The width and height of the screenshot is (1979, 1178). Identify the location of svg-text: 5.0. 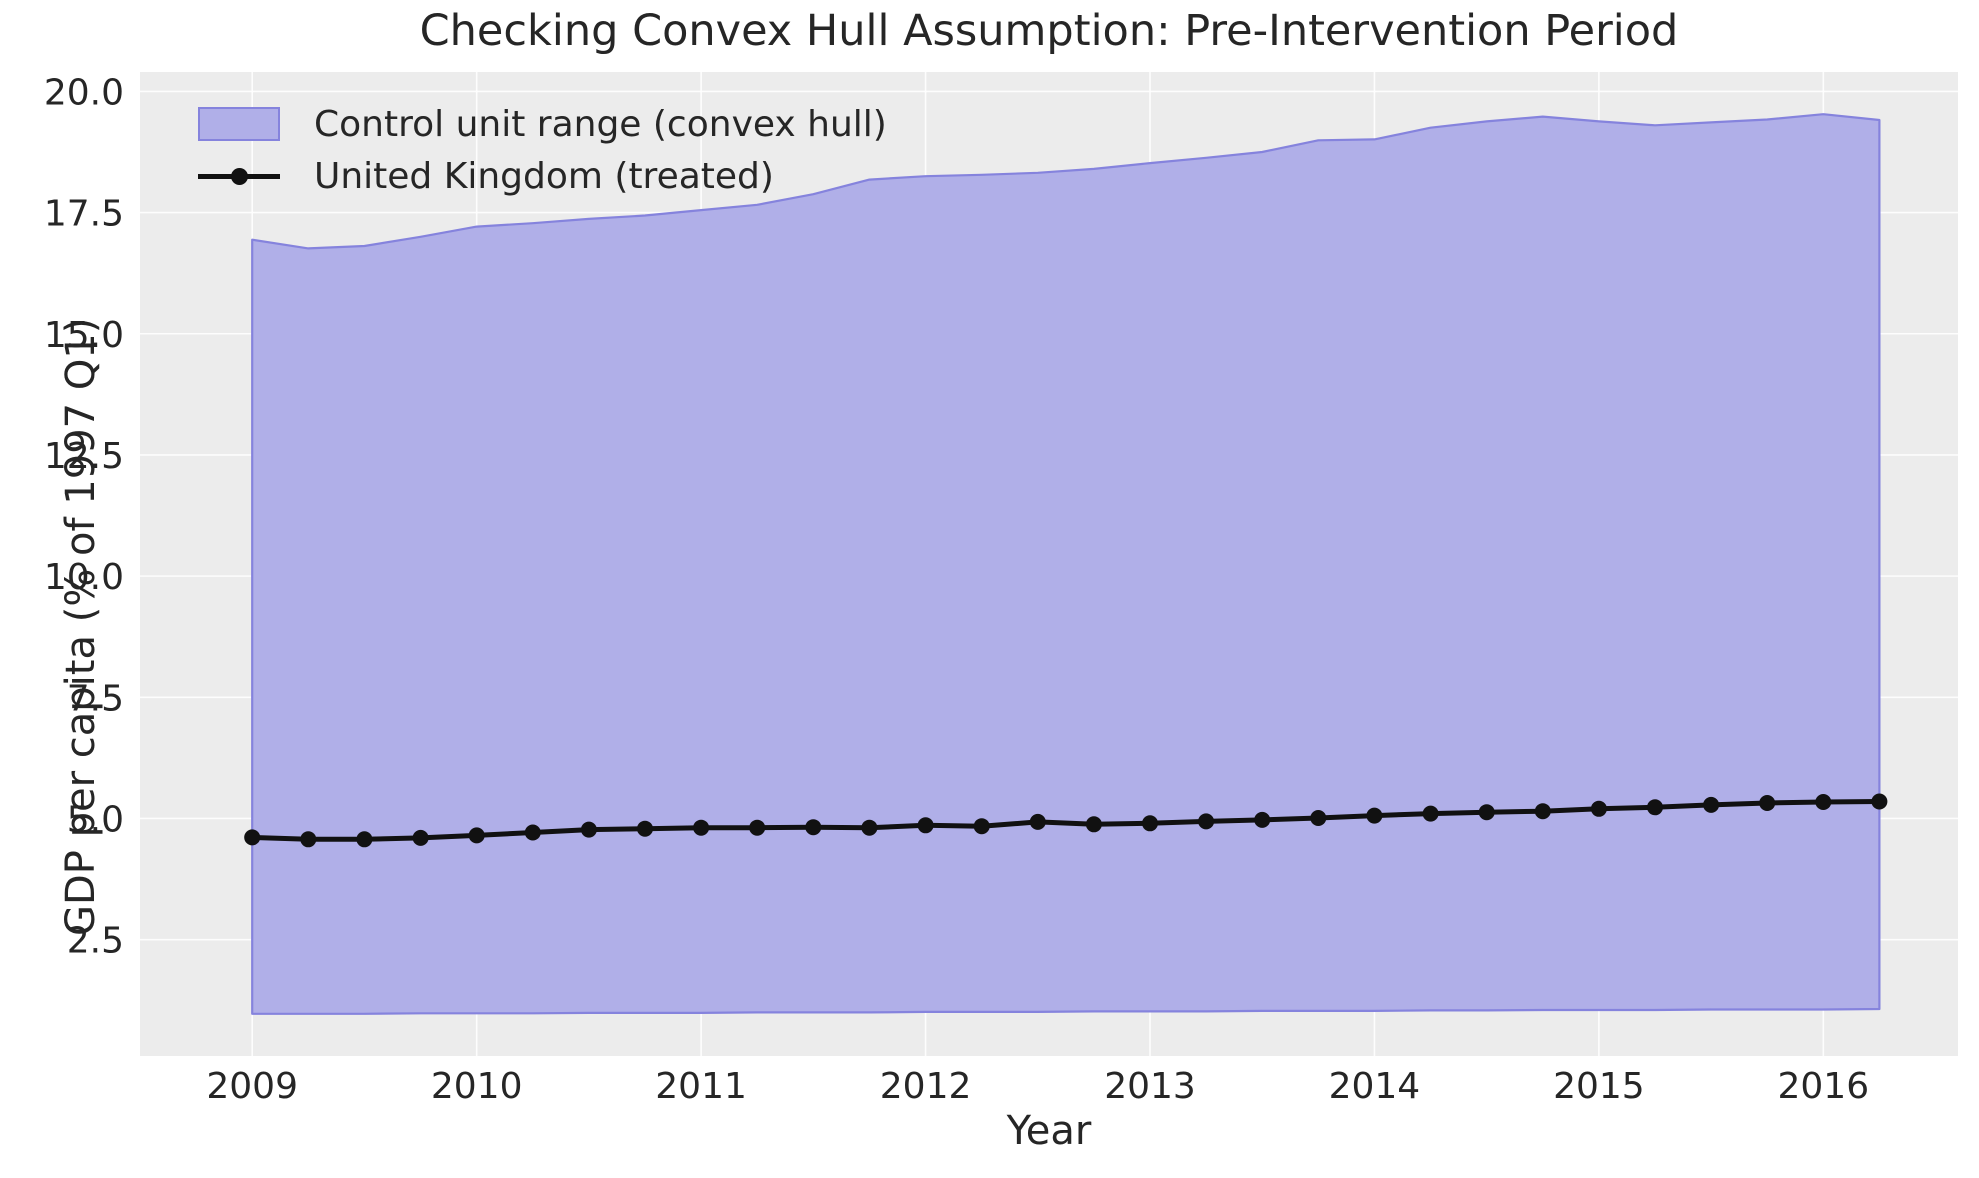
(95, 819).